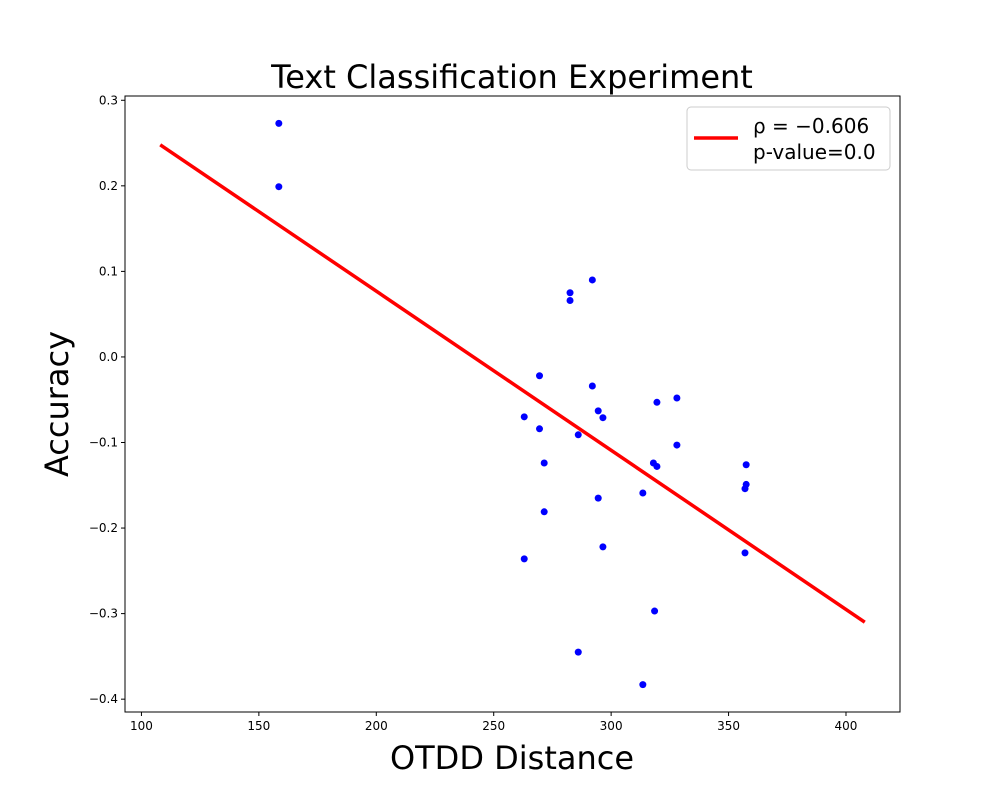  I want to click on y-tick-label: 0.0, so click(108, 357).